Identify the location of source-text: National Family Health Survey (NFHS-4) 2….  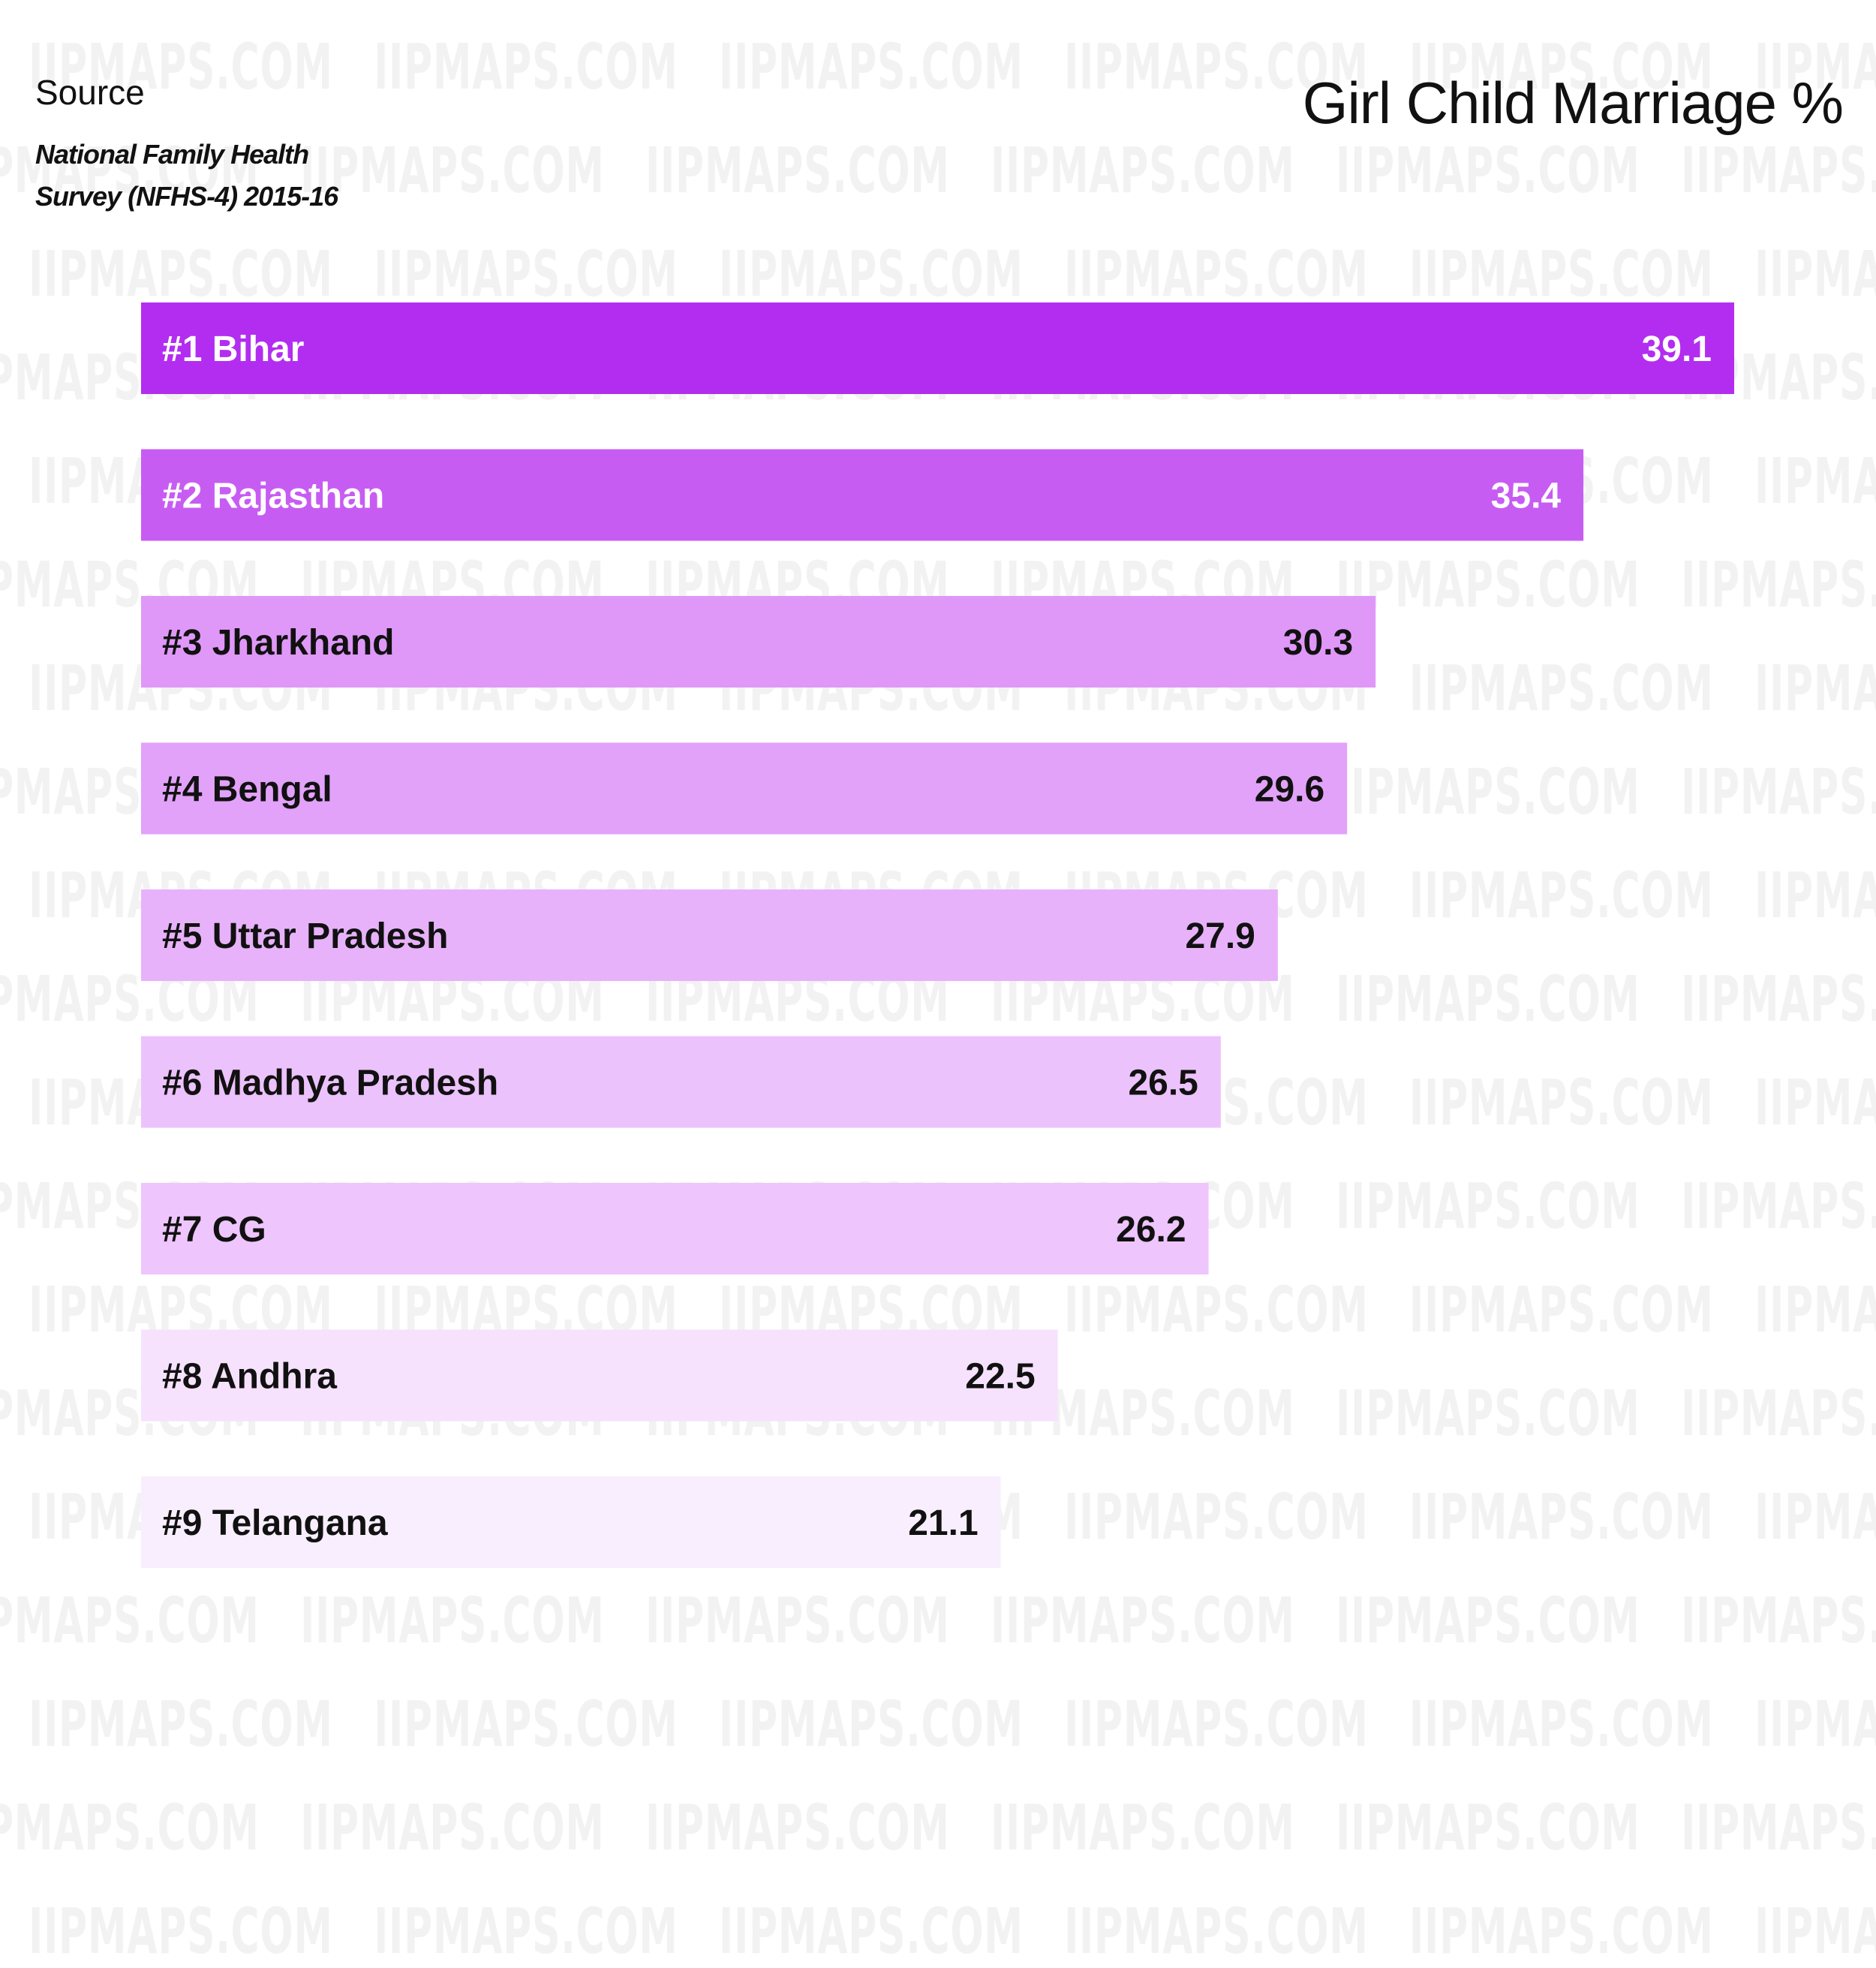
(186, 175).